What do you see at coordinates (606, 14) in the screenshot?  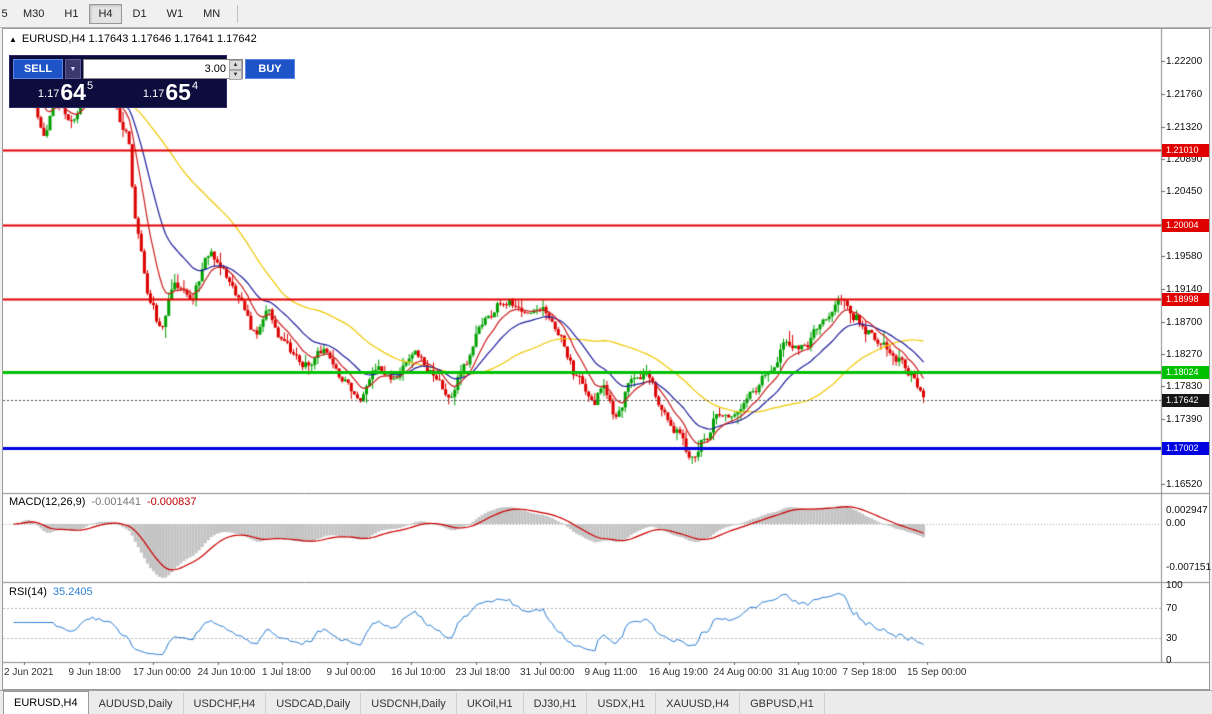 I see `timeframe-toolbar: 5 M30 H1 H4 D1 W1 MN` at bounding box center [606, 14].